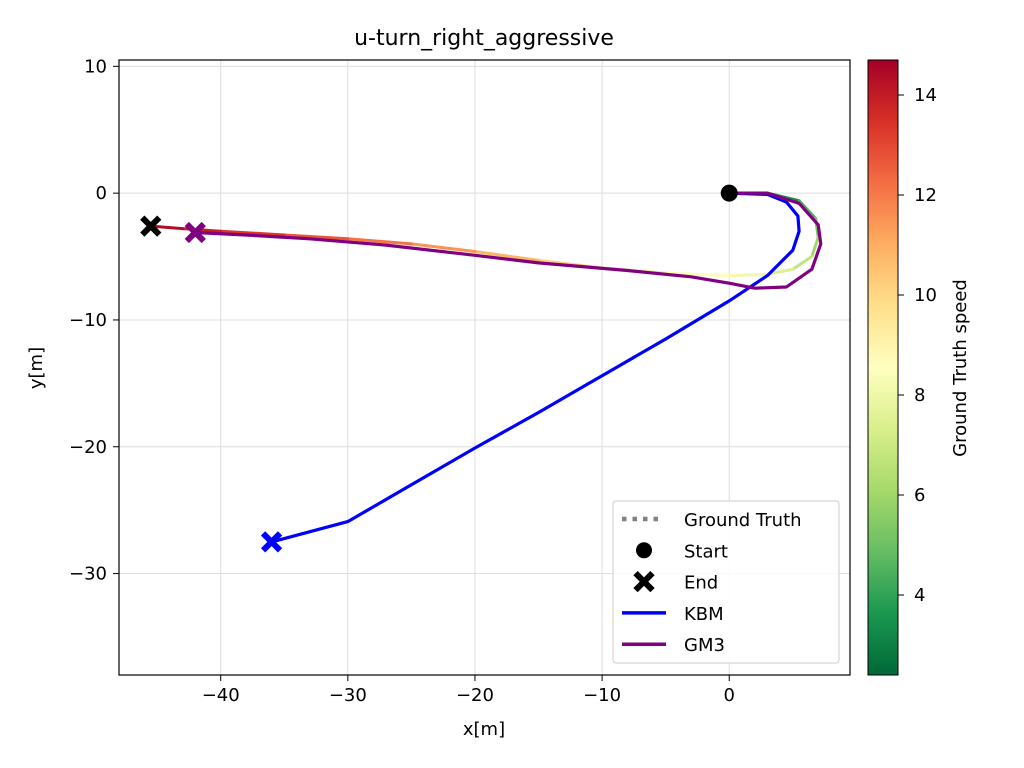 The width and height of the screenshot is (1024, 768). I want to click on ground-truth-end-marker, so click(151, 226).